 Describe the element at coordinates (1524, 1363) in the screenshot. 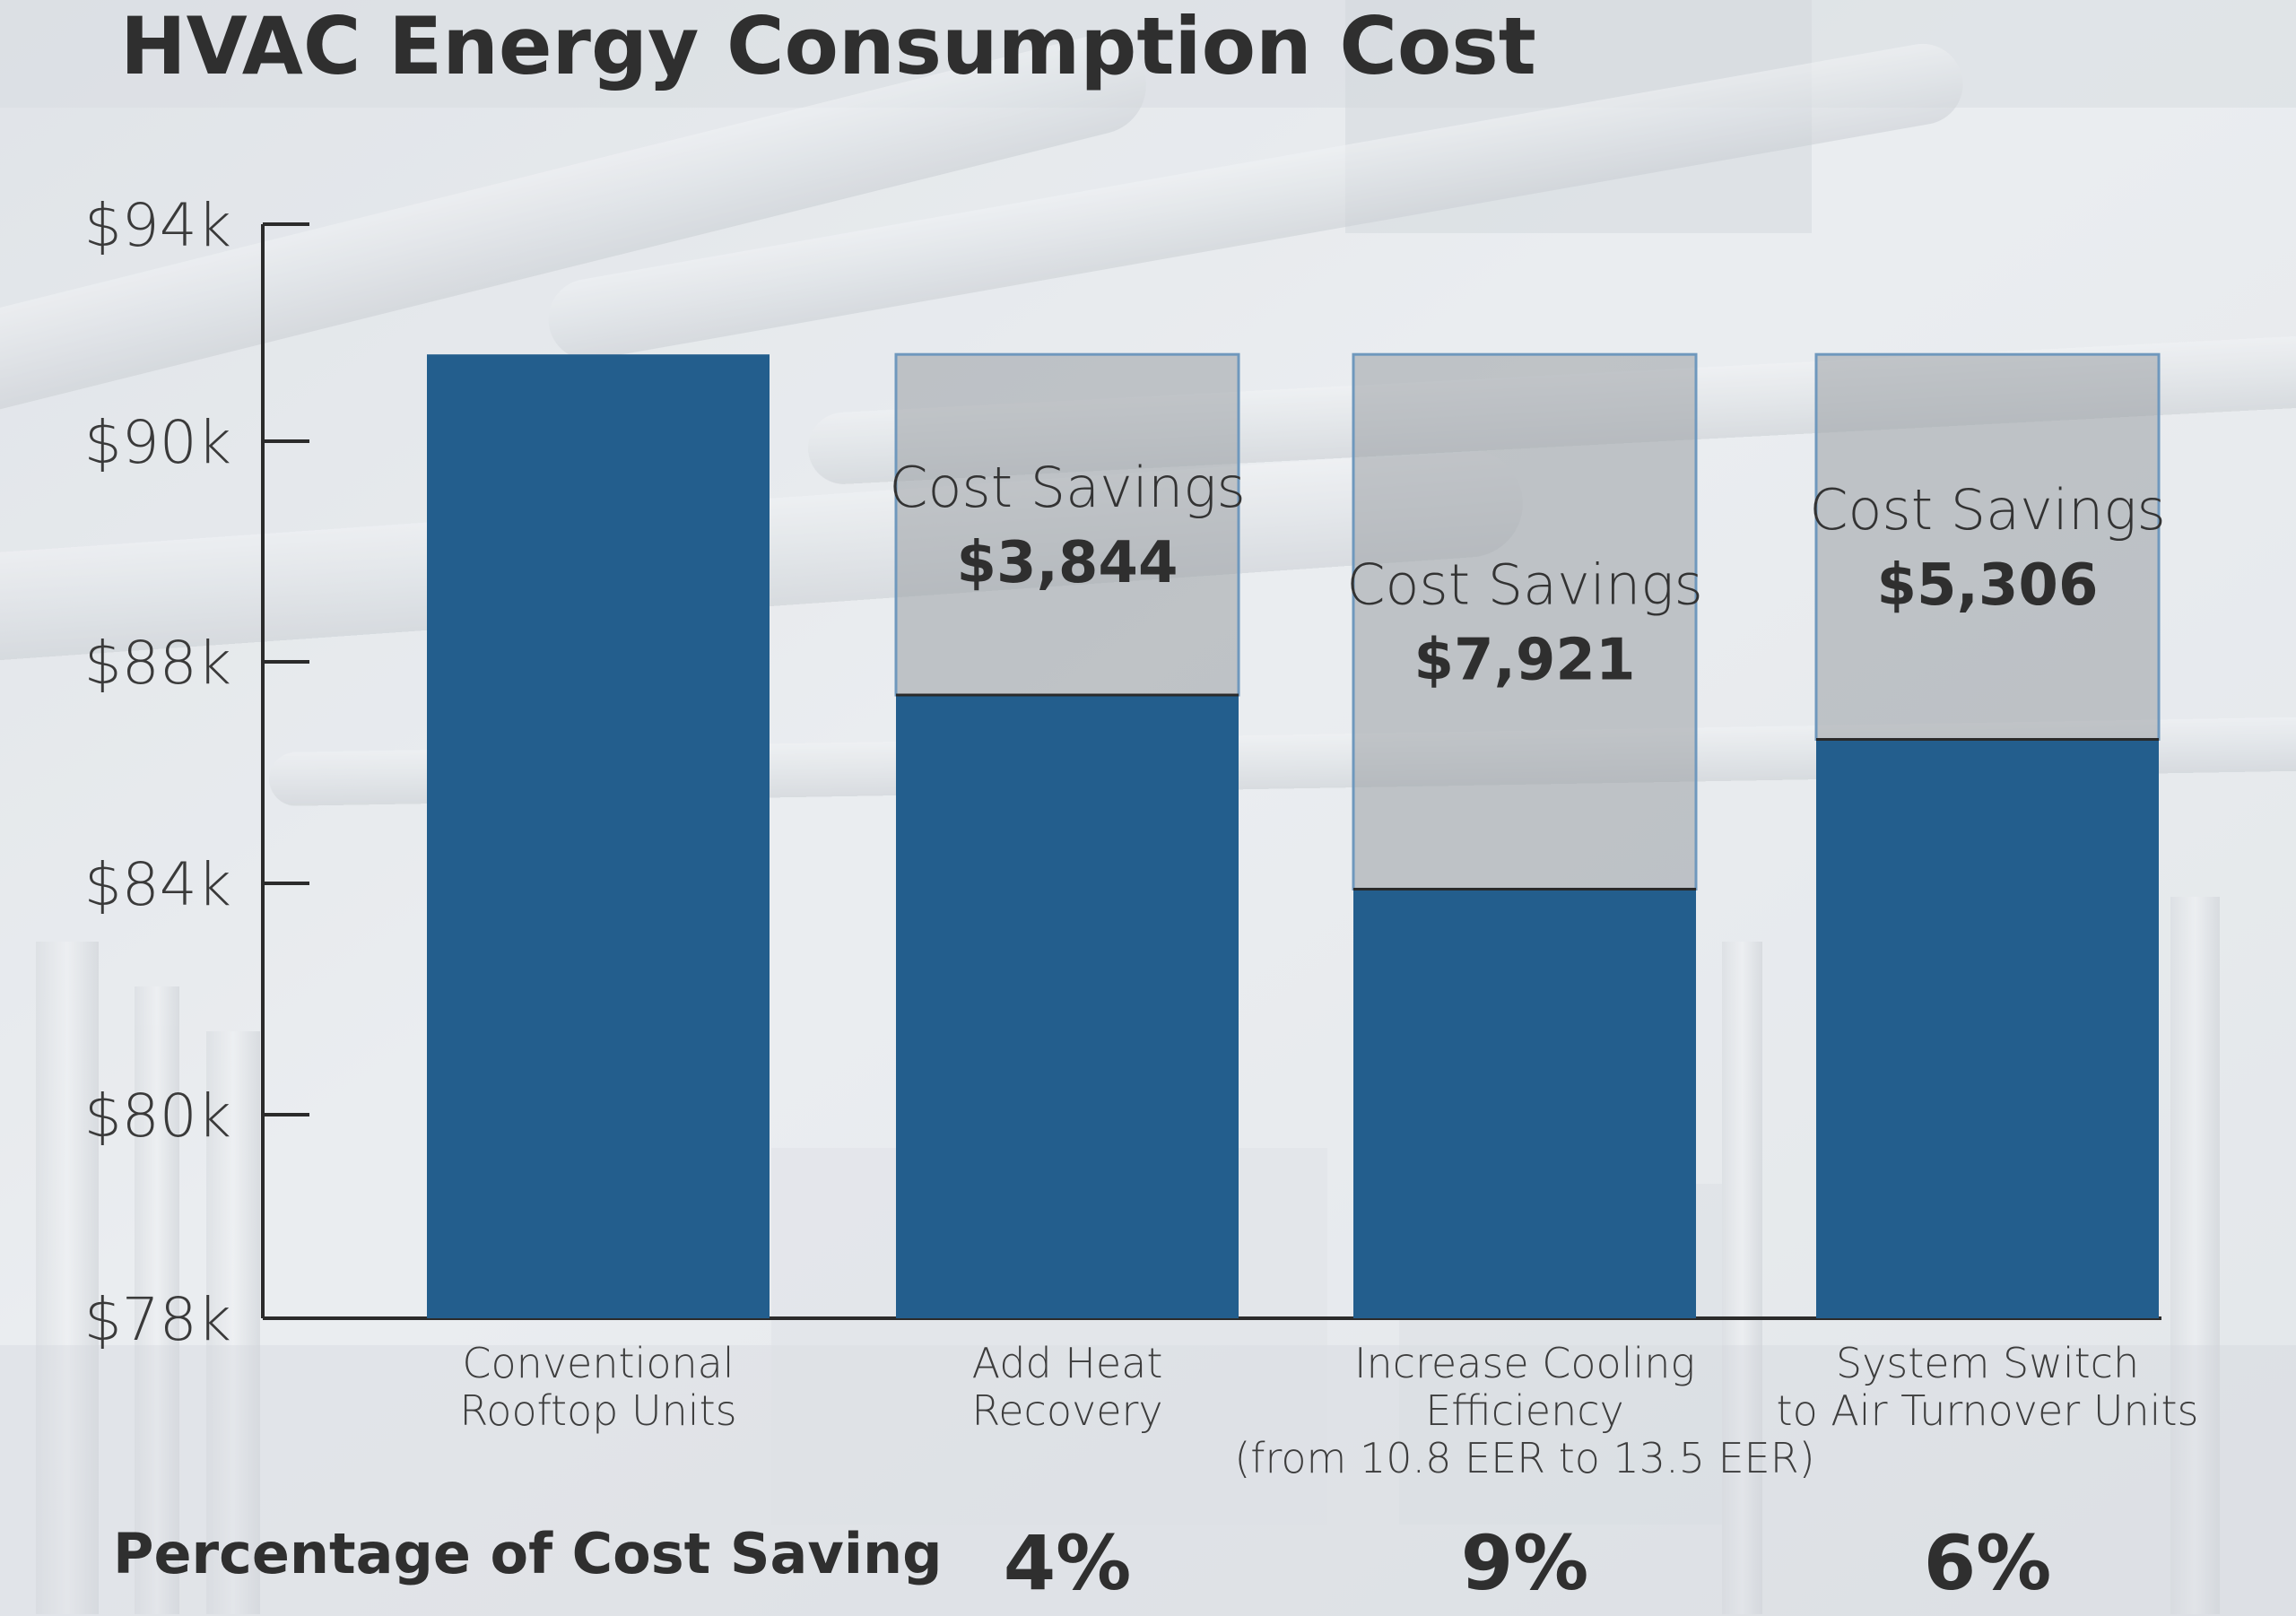

I see `category-label: Increase Cooling` at that location.